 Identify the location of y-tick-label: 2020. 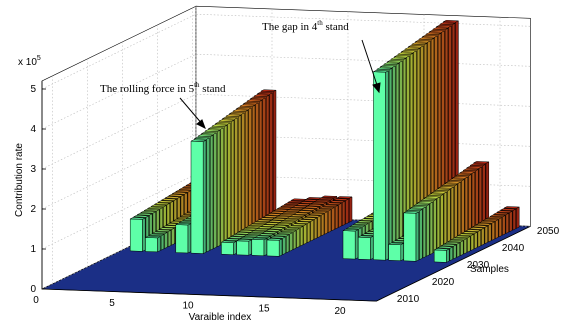
(443, 282).